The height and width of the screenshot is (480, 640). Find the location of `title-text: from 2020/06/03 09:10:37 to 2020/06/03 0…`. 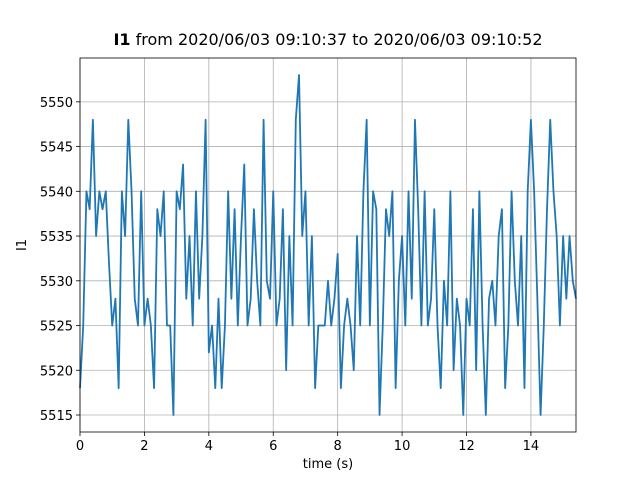

title-text: from 2020/06/03 09:10:37 to 2020/06/03 0… is located at coordinates (339, 39).